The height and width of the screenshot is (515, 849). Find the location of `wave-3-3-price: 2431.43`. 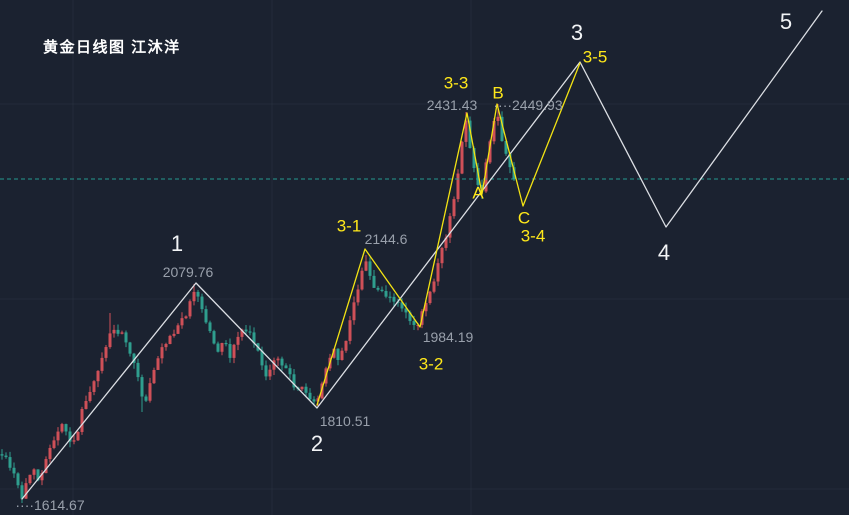

wave-3-3-price: 2431.43 is located at coordinates (452, 105).